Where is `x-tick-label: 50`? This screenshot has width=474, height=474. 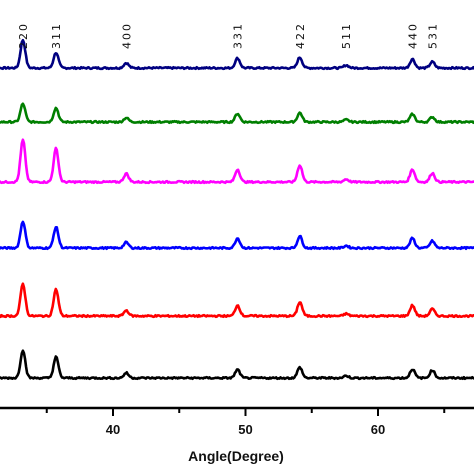 x-tick-label: 50 is located at coordinates (245, 429).